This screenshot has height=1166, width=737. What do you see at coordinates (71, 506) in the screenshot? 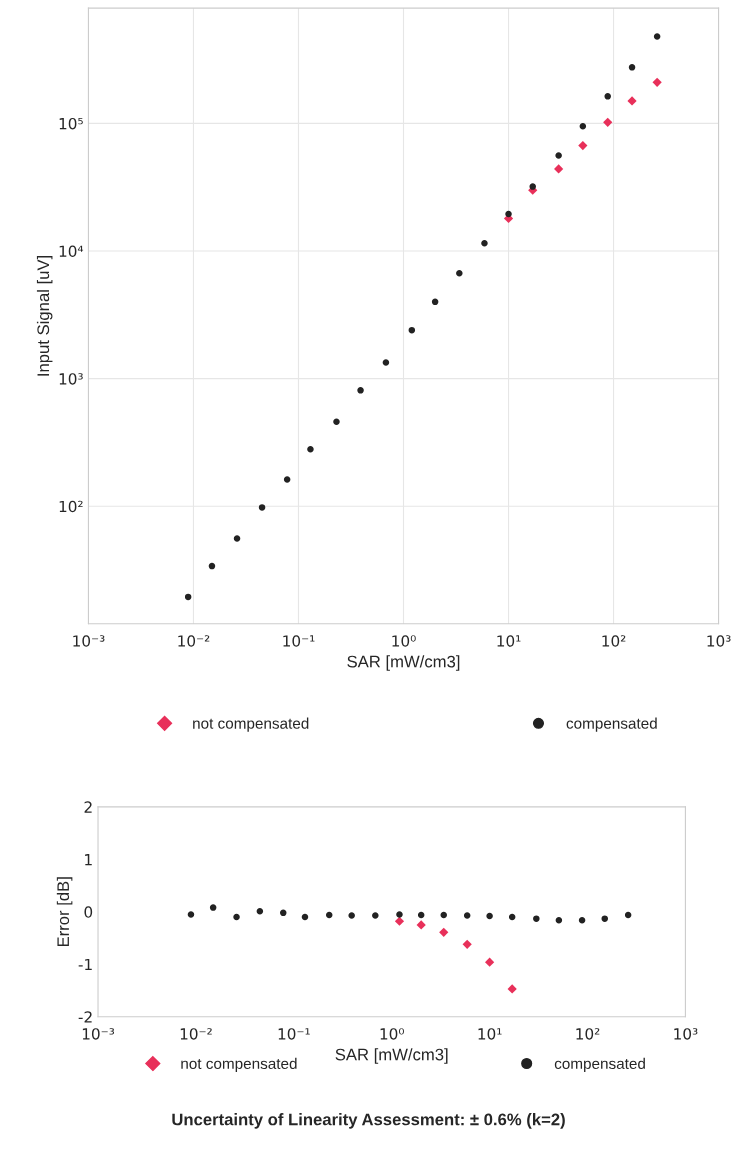
I see `y-tick-label: 10²` at bounding box center [71, 506].